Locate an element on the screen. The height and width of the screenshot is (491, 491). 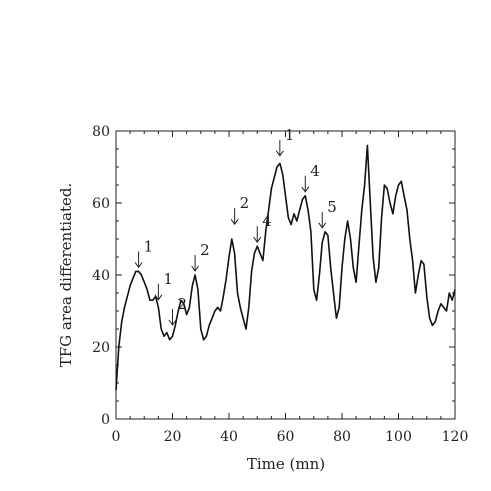
y-tick-labels: 0 20 40 60 80 is located at coordinates (101, 276).